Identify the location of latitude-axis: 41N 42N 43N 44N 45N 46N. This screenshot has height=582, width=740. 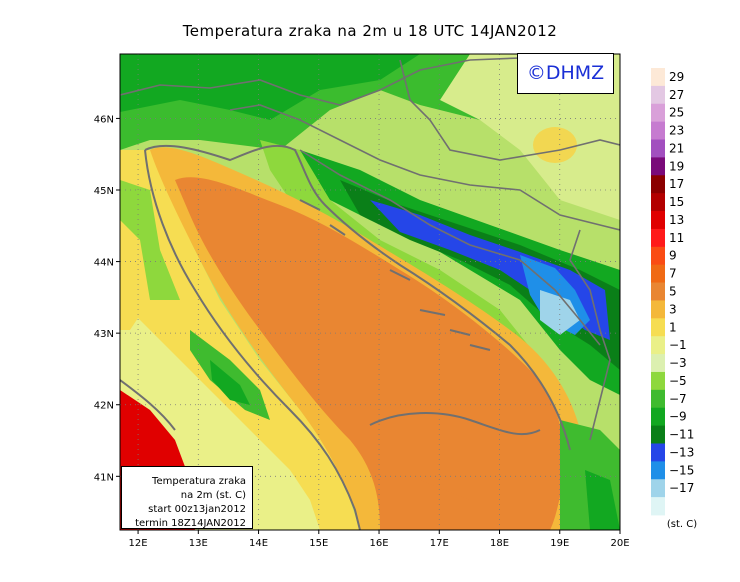
(107, 298).